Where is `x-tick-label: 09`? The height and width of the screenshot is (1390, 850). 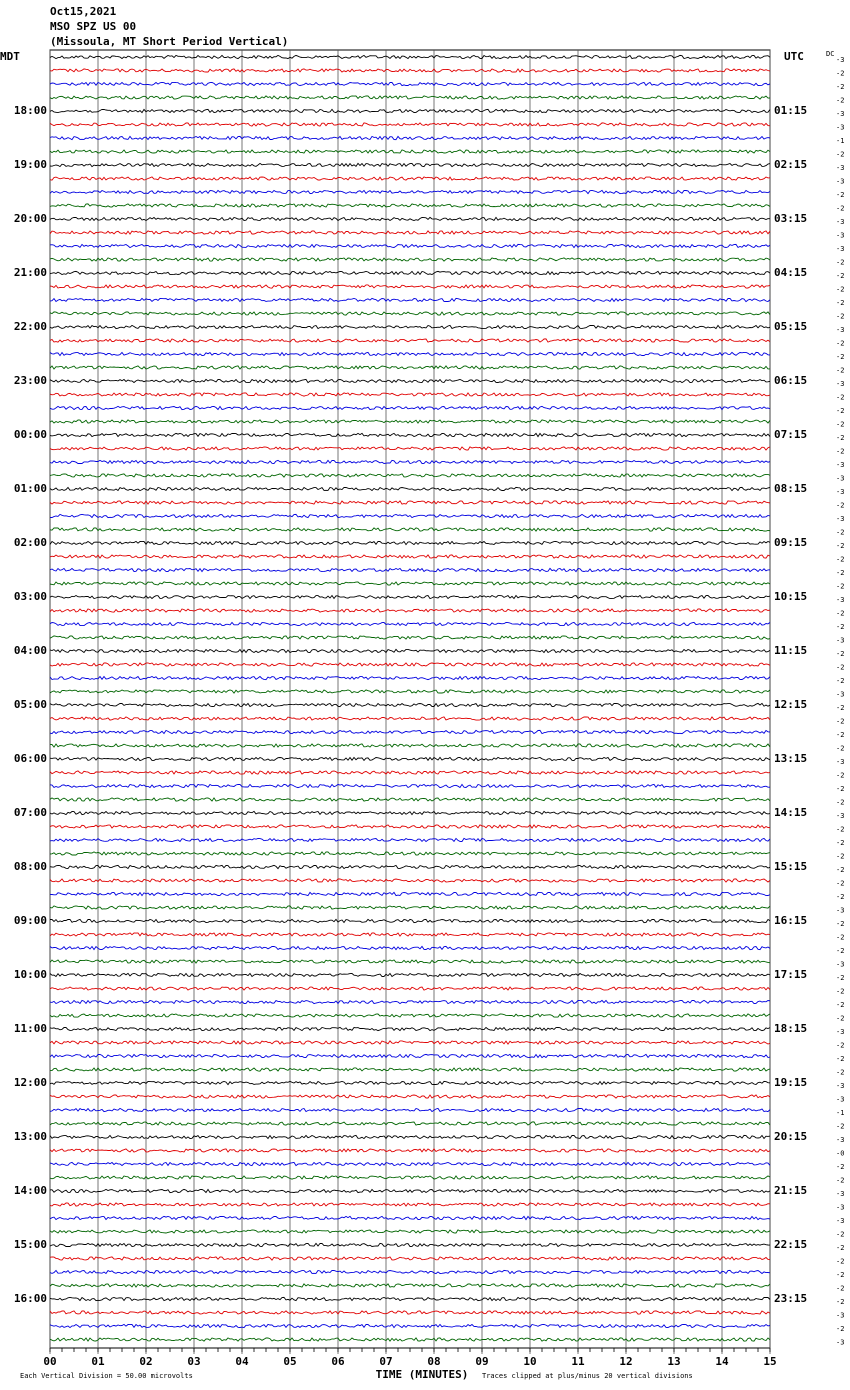 x-tick-label: 09 is located at coordinates (481, 1361).